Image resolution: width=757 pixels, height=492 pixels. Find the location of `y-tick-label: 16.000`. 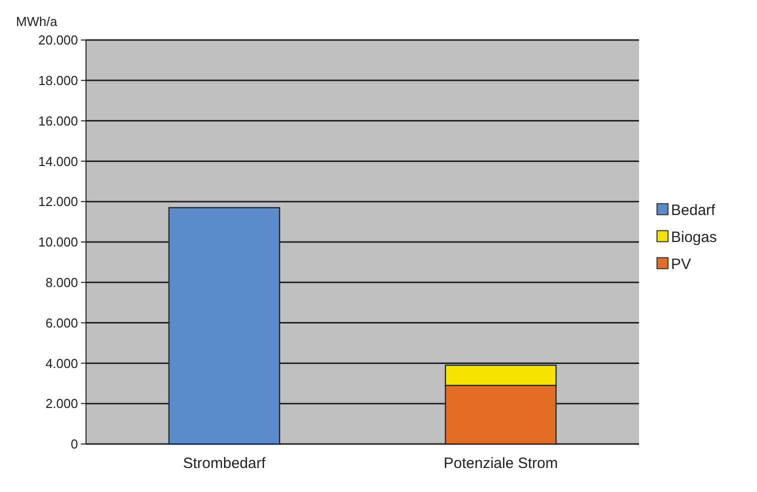

y-tick-label: 16.000 is located at coordinates (58, 120).